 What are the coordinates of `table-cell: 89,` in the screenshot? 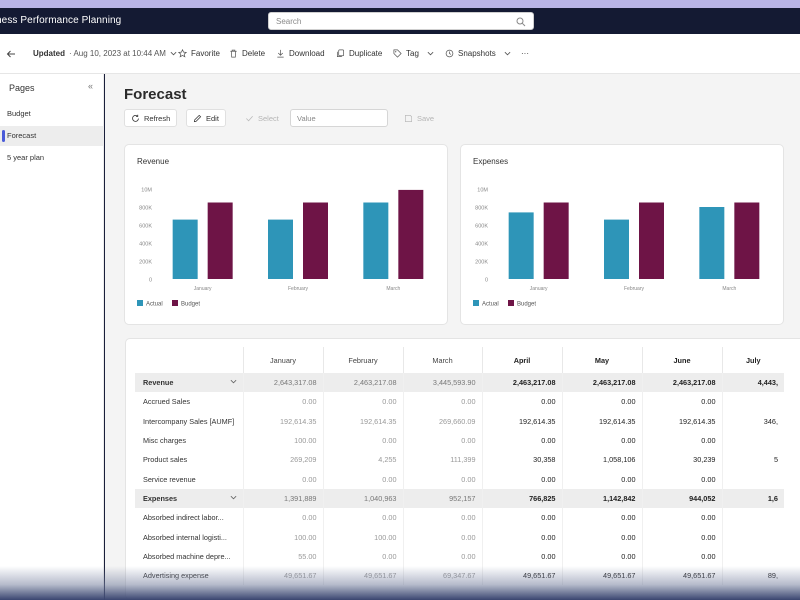 It's located at (752, 575).